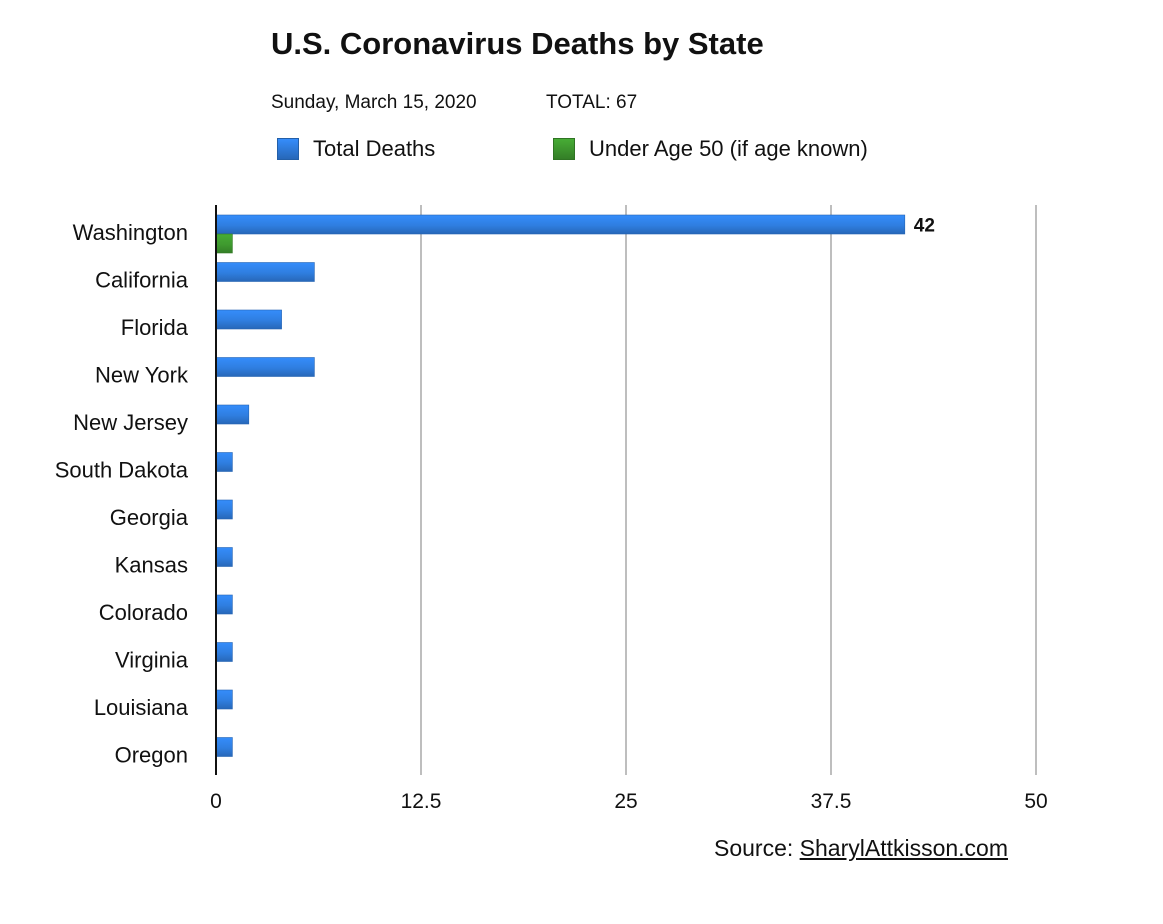  Describe the element at coordinates (421, 801) in the screenshot. I see `x-tick-label: 12.5` at that location.